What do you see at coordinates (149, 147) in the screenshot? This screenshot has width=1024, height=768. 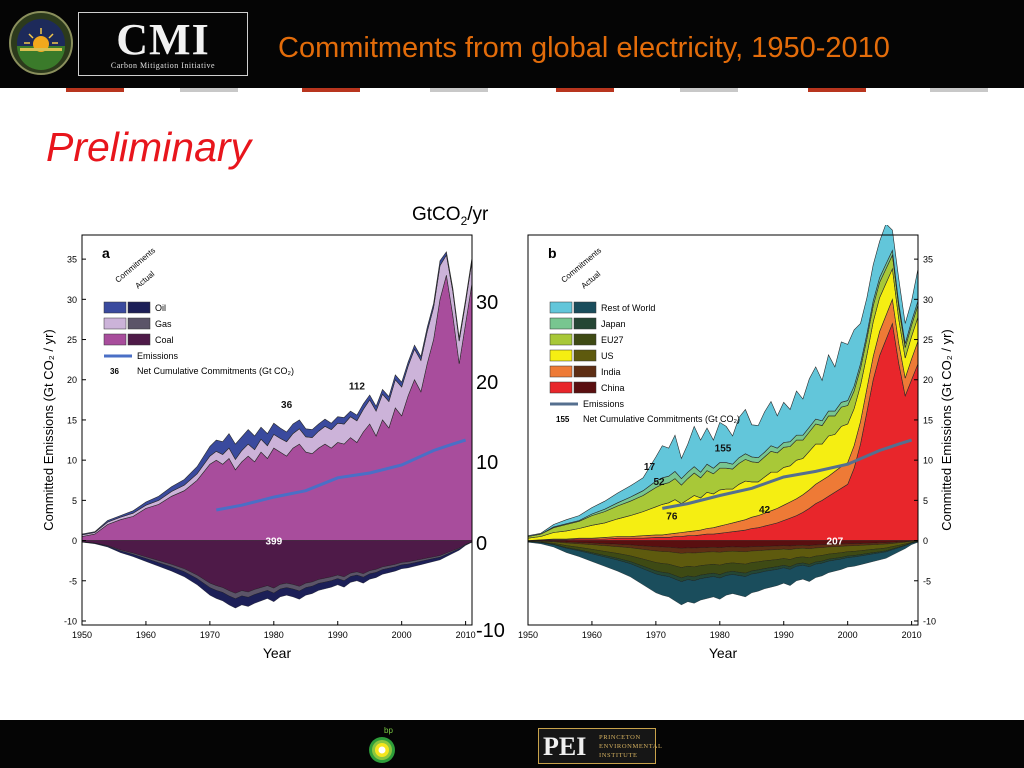 I see `preliminary-label: Preliminary` at bounding box center [149, 147].